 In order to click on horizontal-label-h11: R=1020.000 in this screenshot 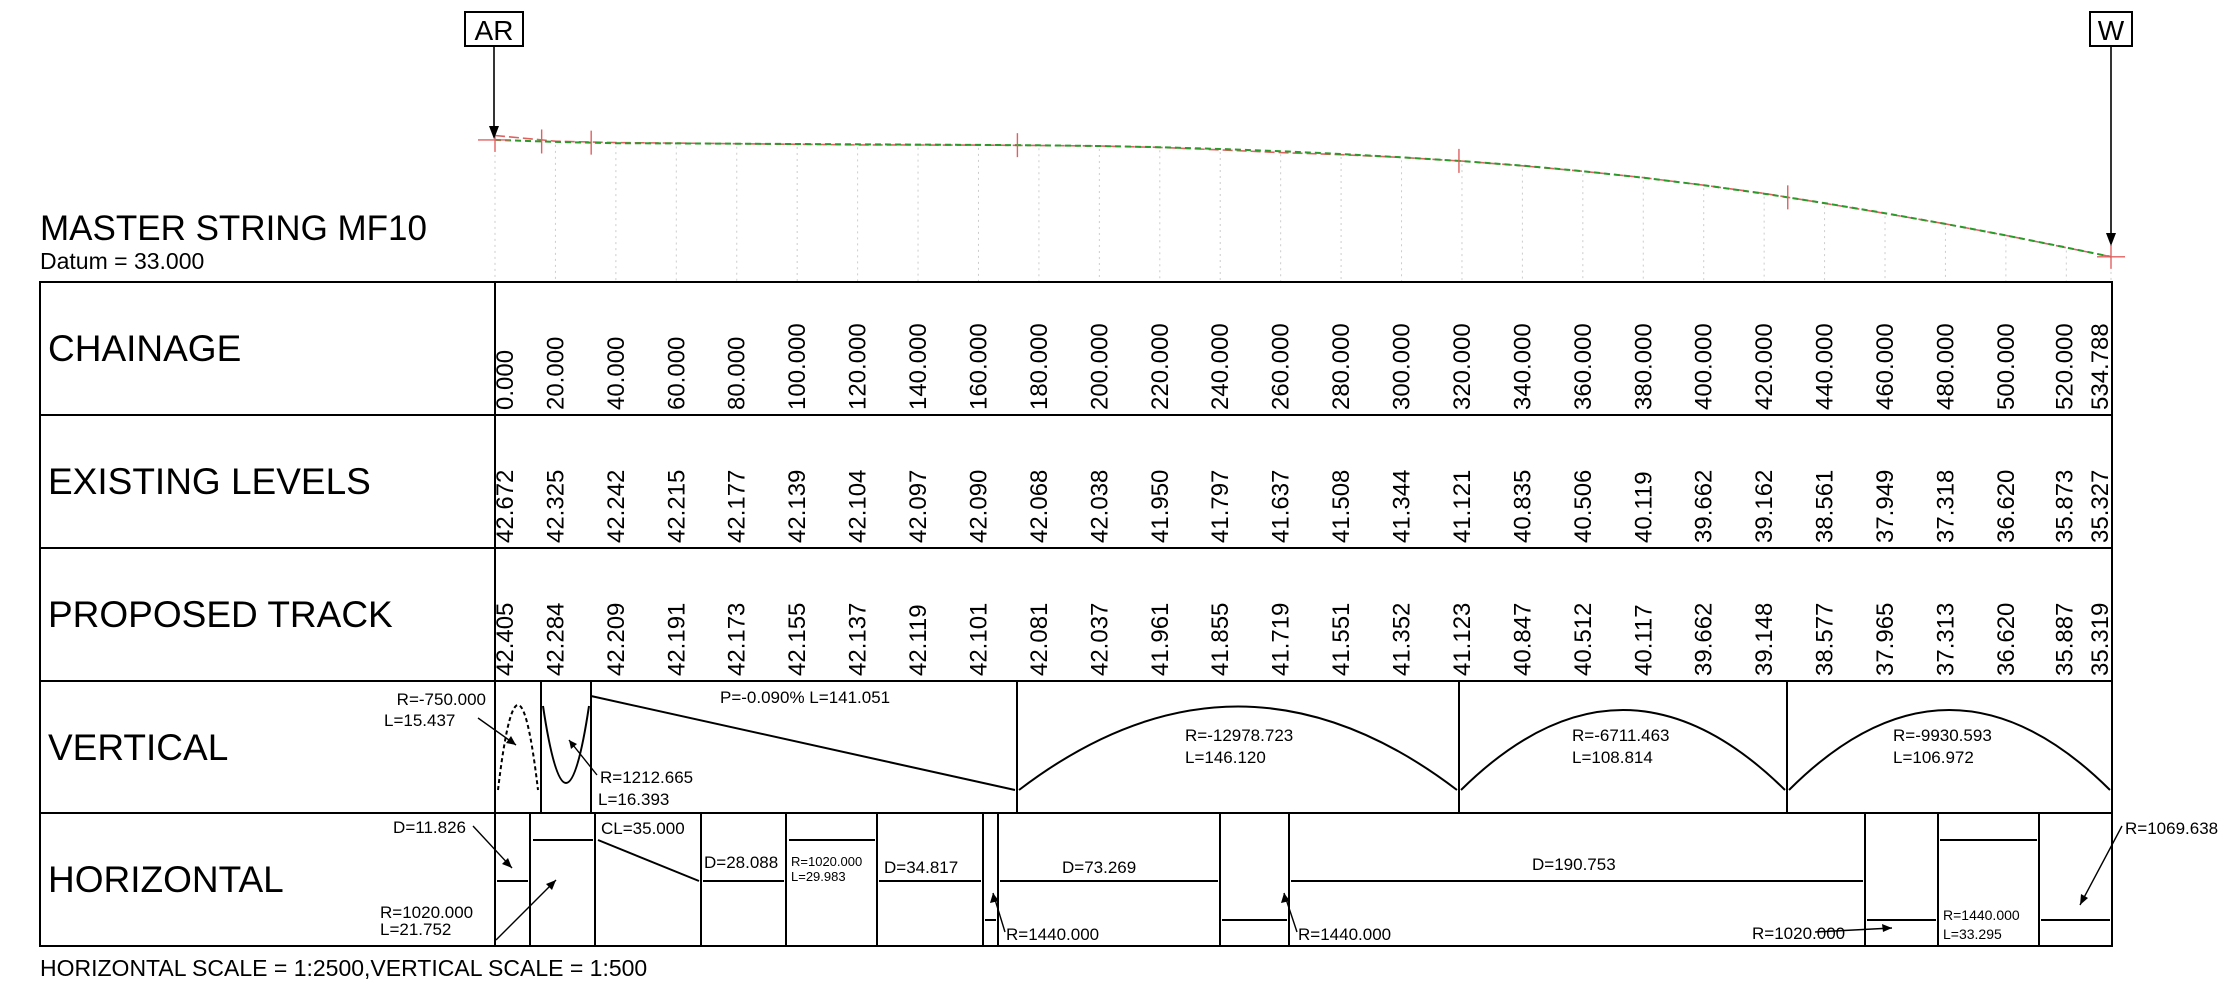, I will do `click(1798, 933)`.